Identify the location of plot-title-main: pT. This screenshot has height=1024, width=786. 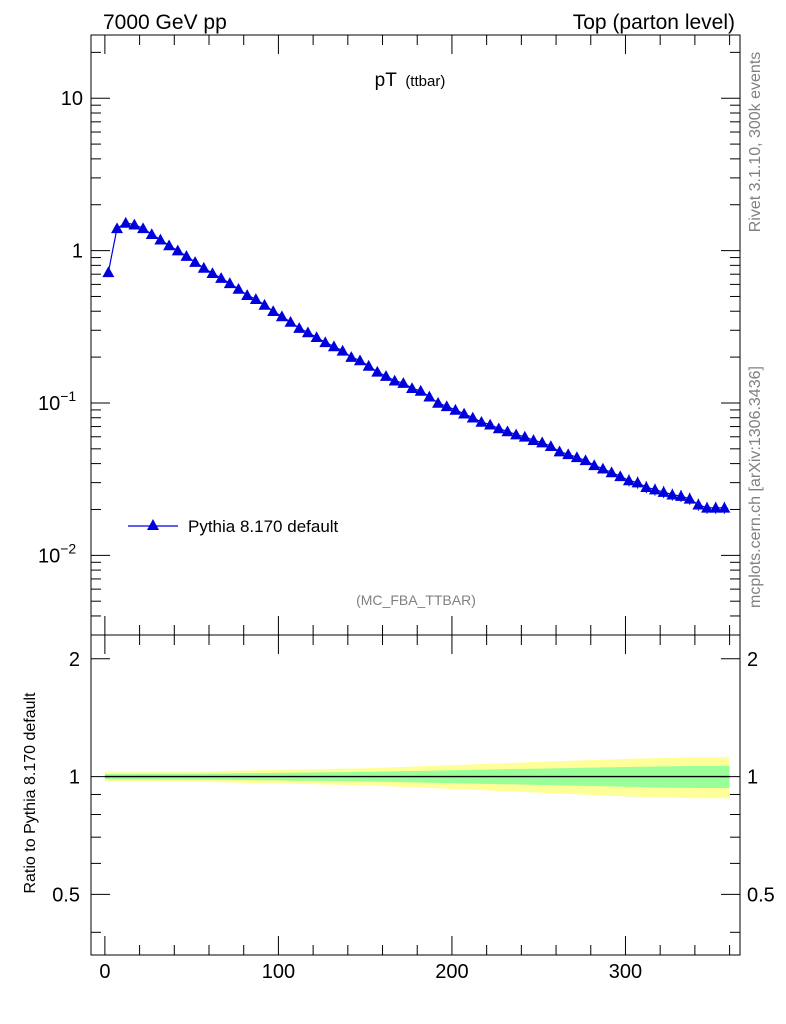
(386, 80).